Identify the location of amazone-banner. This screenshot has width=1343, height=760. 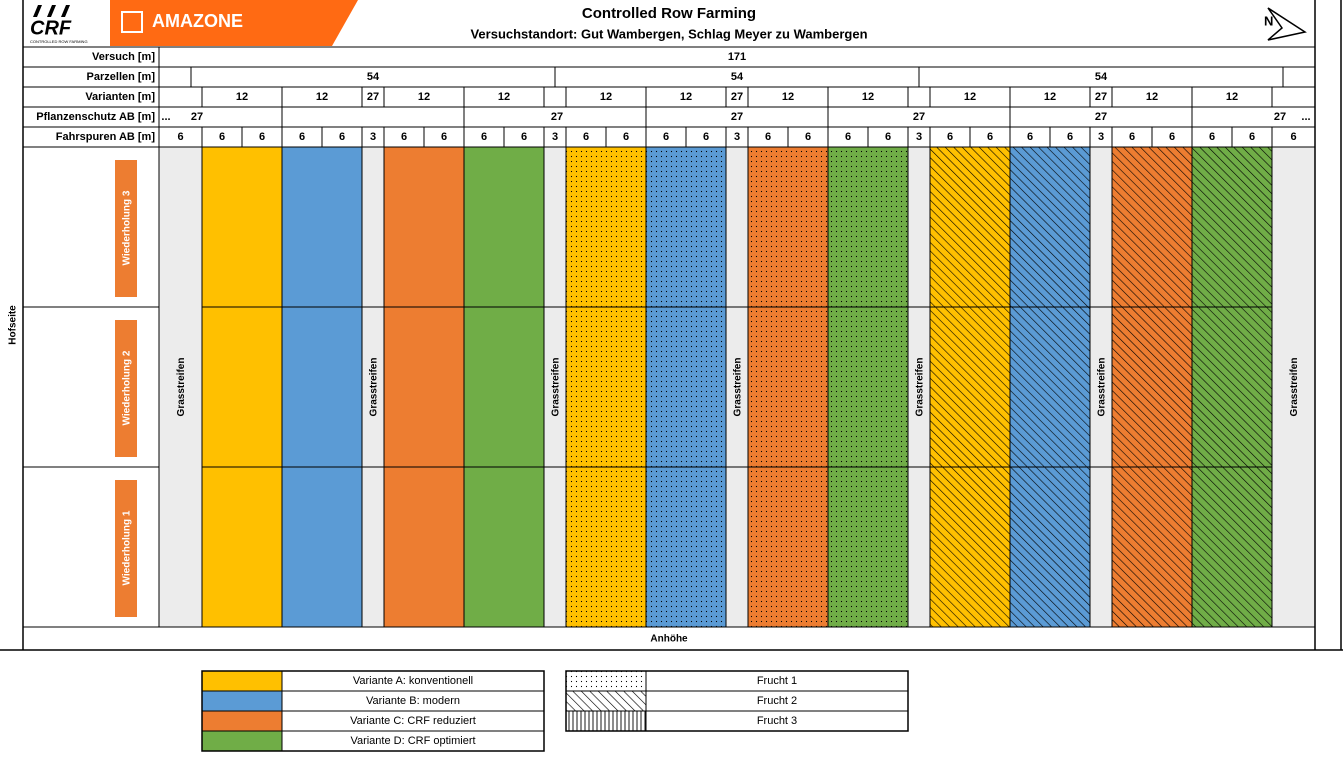
(234, 23).